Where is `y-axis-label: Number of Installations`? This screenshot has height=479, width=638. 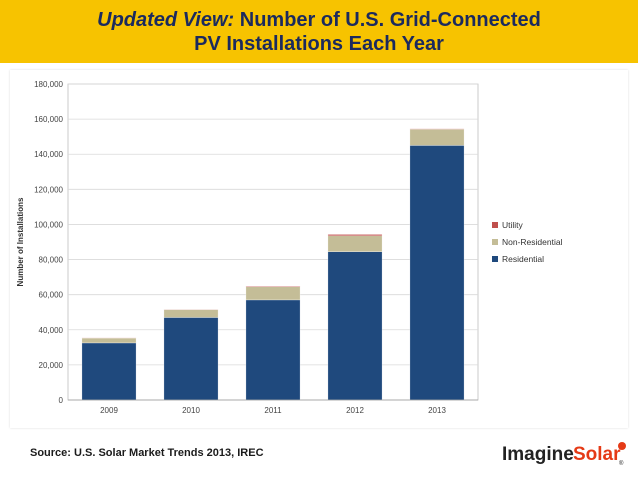 y-axis-label: Number of Installations is located at coordinates (20, 241).